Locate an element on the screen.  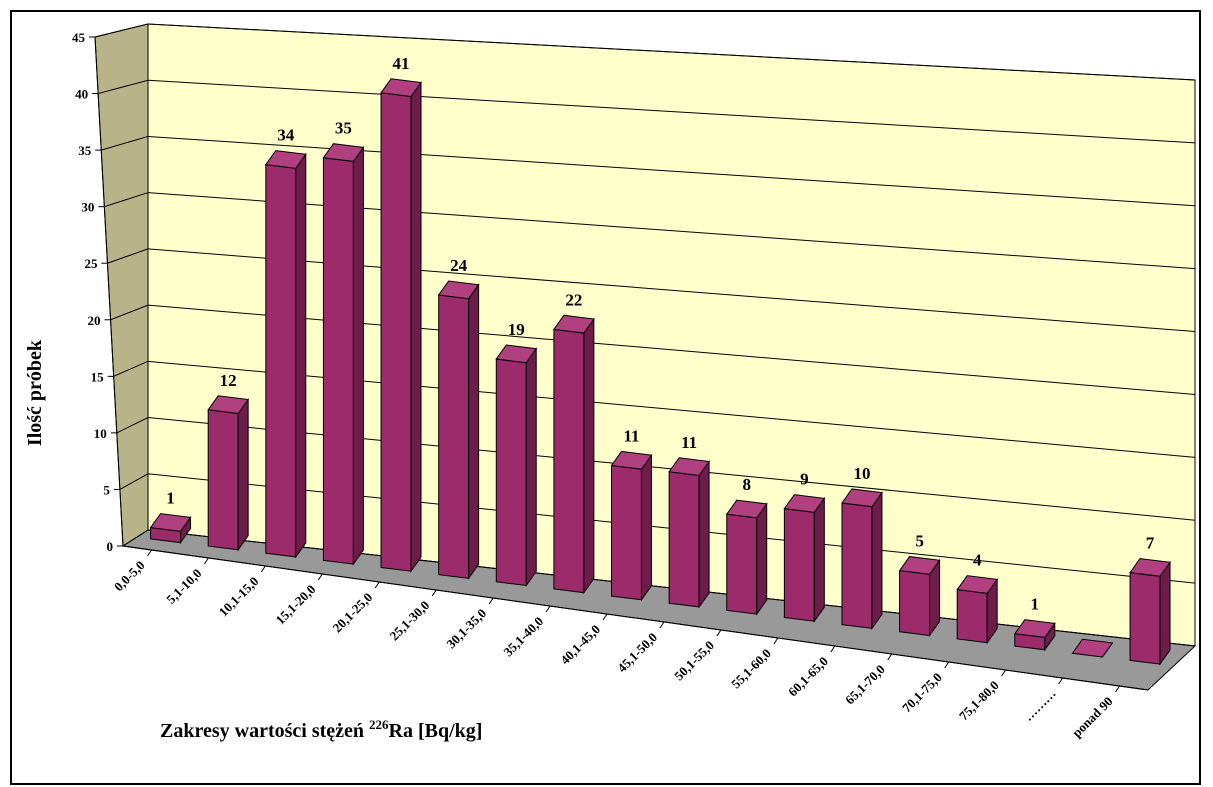
y-tick-label: 45 is located at coordinates (79, 37).